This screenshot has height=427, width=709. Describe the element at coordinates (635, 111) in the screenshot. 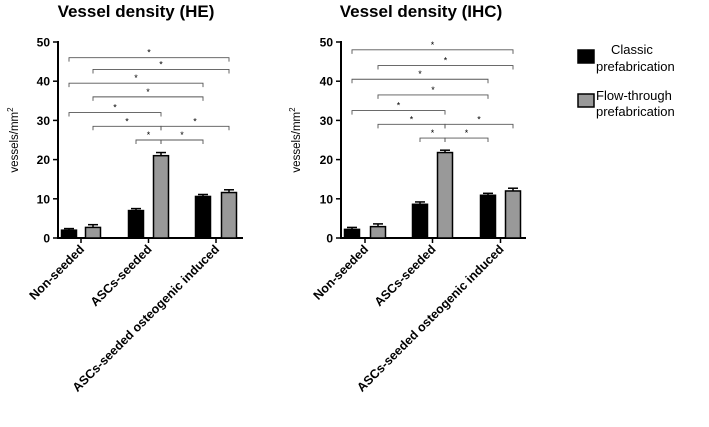

I see `legend-label-flow-through-line2: prefabrication` at that location.